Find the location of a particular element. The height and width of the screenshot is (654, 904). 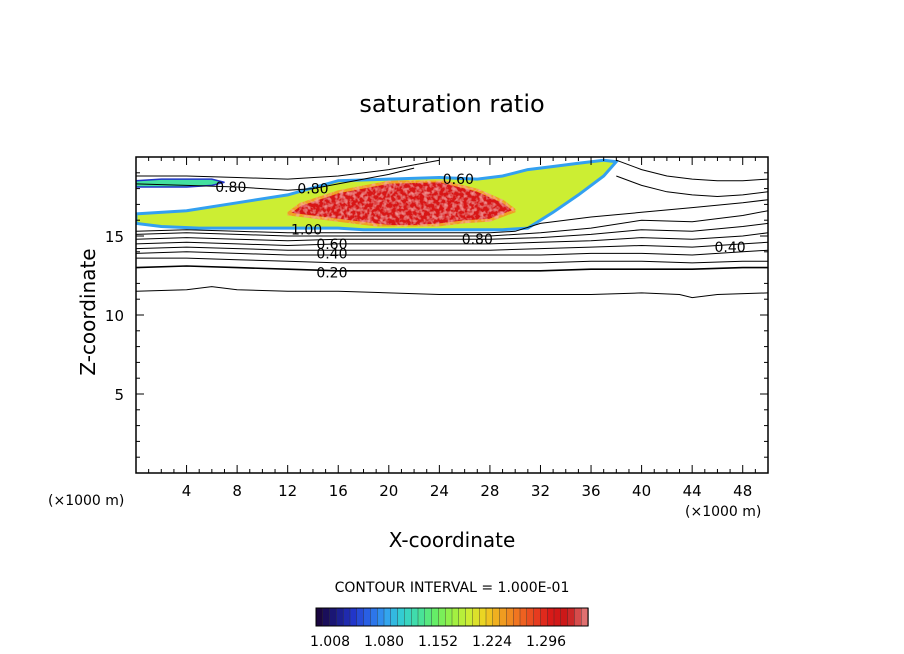

contour-label: 0.20 is located at coordinates (331, 273).